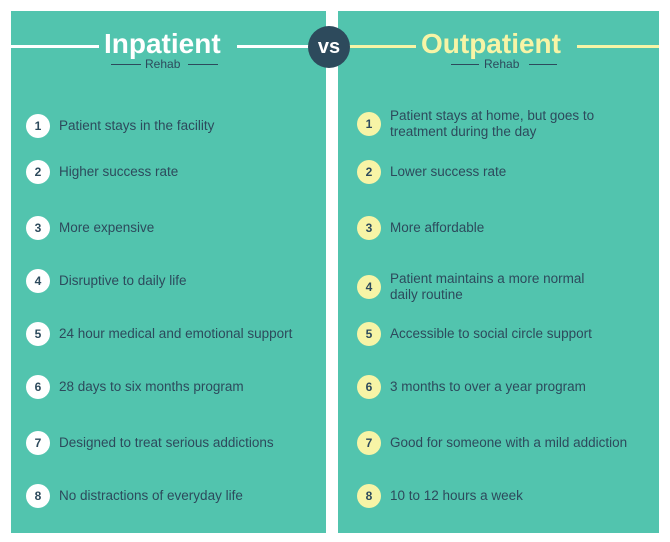  I want to click on inpatient-item-4: 4 Disruptive to daily life, so click(106, 281).